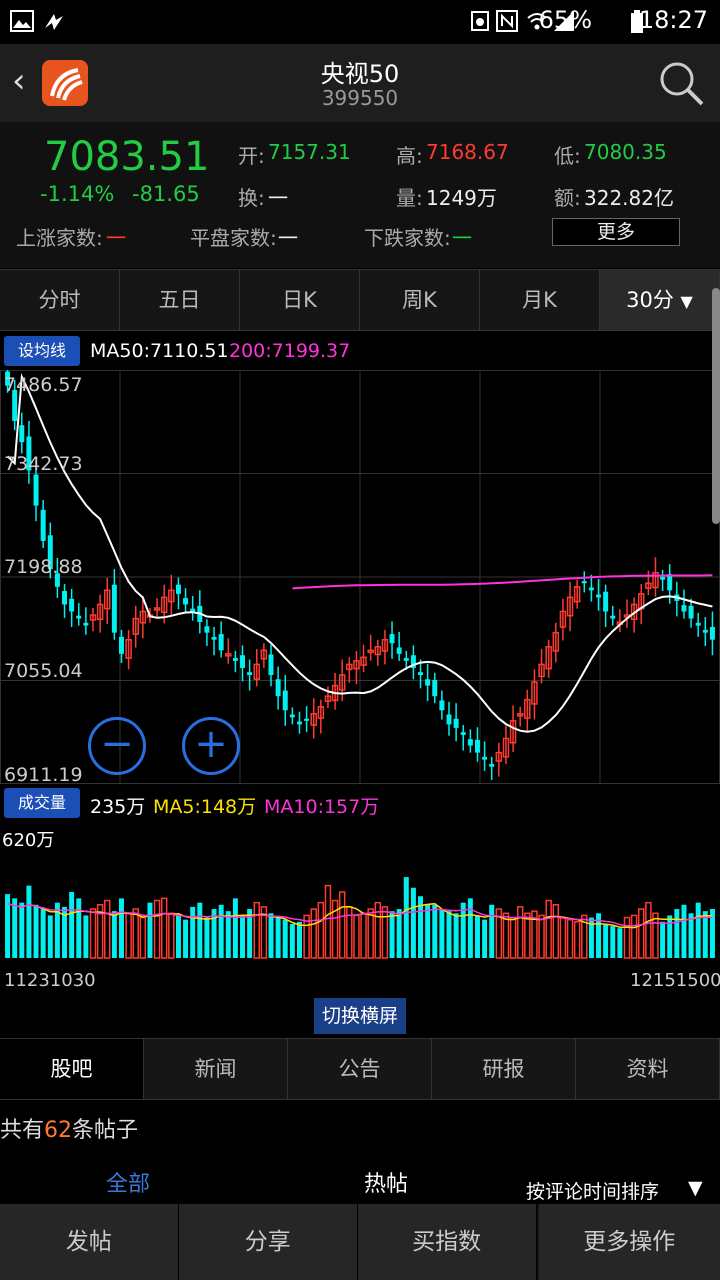  I want to click on tab-30min: 30分 ▼, so click(660, 300).